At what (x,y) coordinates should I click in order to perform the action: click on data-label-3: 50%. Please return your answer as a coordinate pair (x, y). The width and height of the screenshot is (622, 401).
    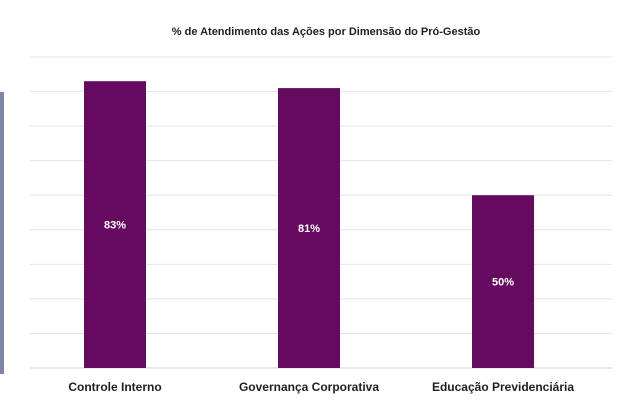
    Looking at the image, I should click on (503, 283).